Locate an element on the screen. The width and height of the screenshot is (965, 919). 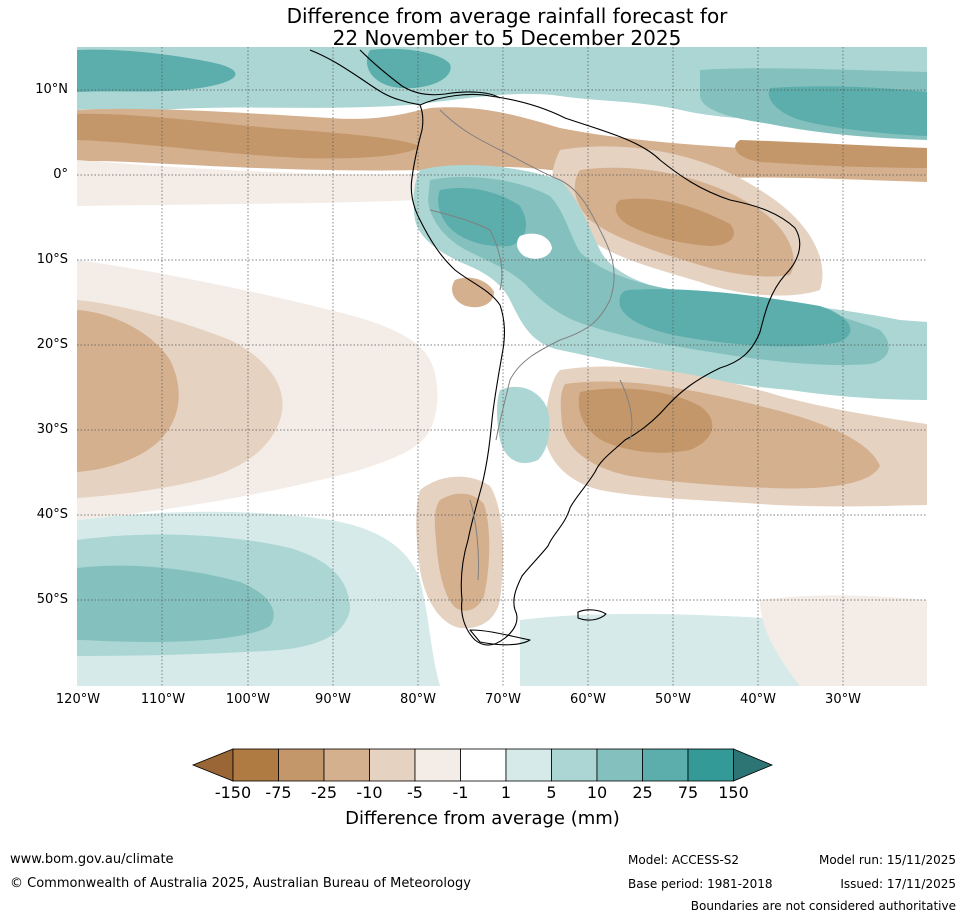
lon-label: 30°W is located at coordinates (843, 699).